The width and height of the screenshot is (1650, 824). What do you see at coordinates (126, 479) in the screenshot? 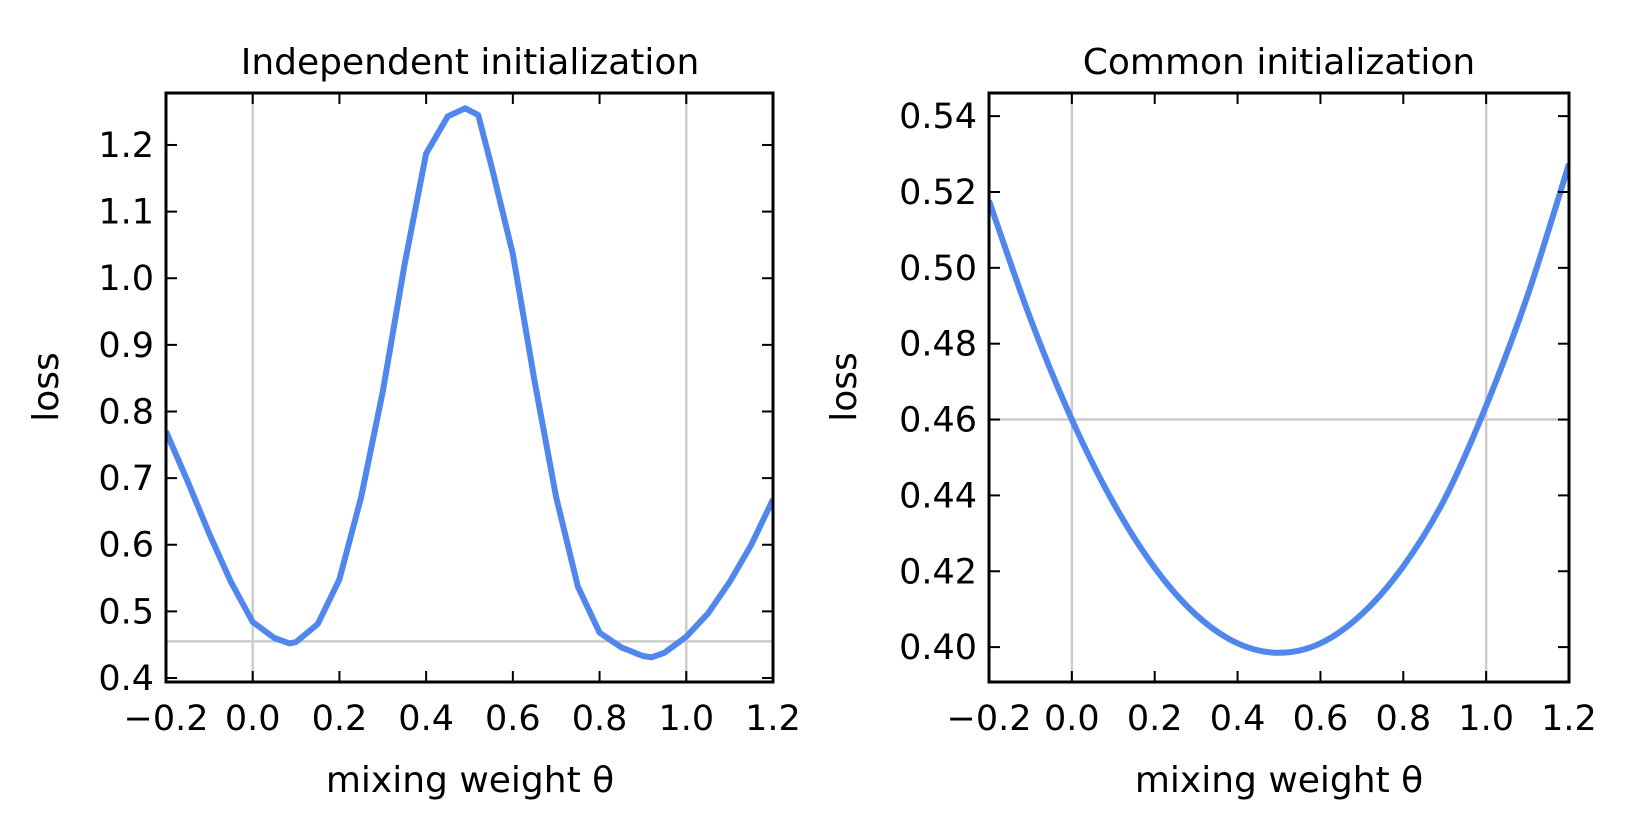
I see `y-tick-label: 0.7` at bounding box center [126, 479].